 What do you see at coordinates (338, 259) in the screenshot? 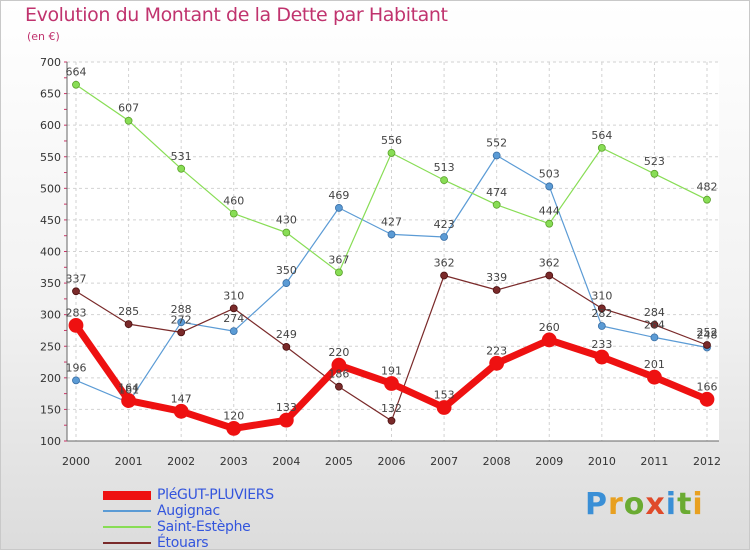
I see `data-label: 367` at bounding box center [338, 259].